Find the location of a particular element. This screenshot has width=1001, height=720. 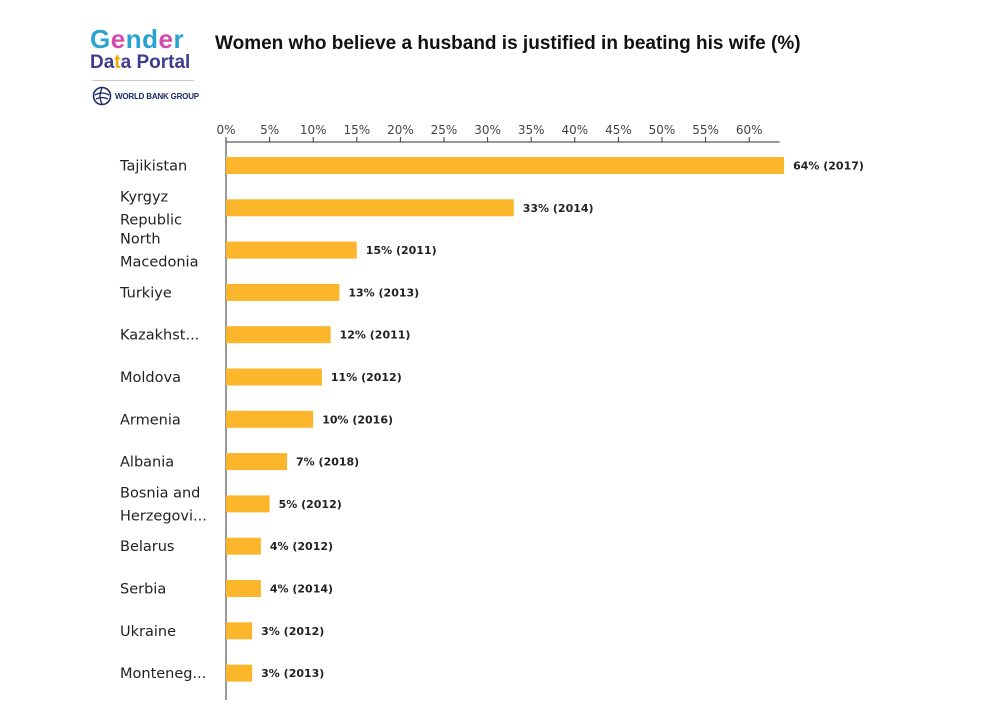

globe-icon is located at coordinates (102, 96).